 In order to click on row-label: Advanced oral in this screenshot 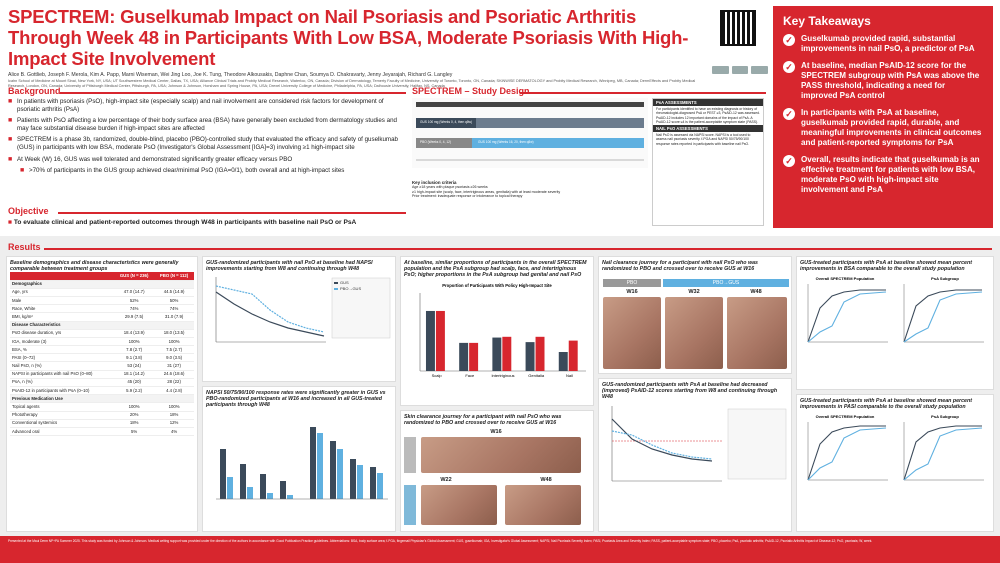, I will do `click(62, 432)`.